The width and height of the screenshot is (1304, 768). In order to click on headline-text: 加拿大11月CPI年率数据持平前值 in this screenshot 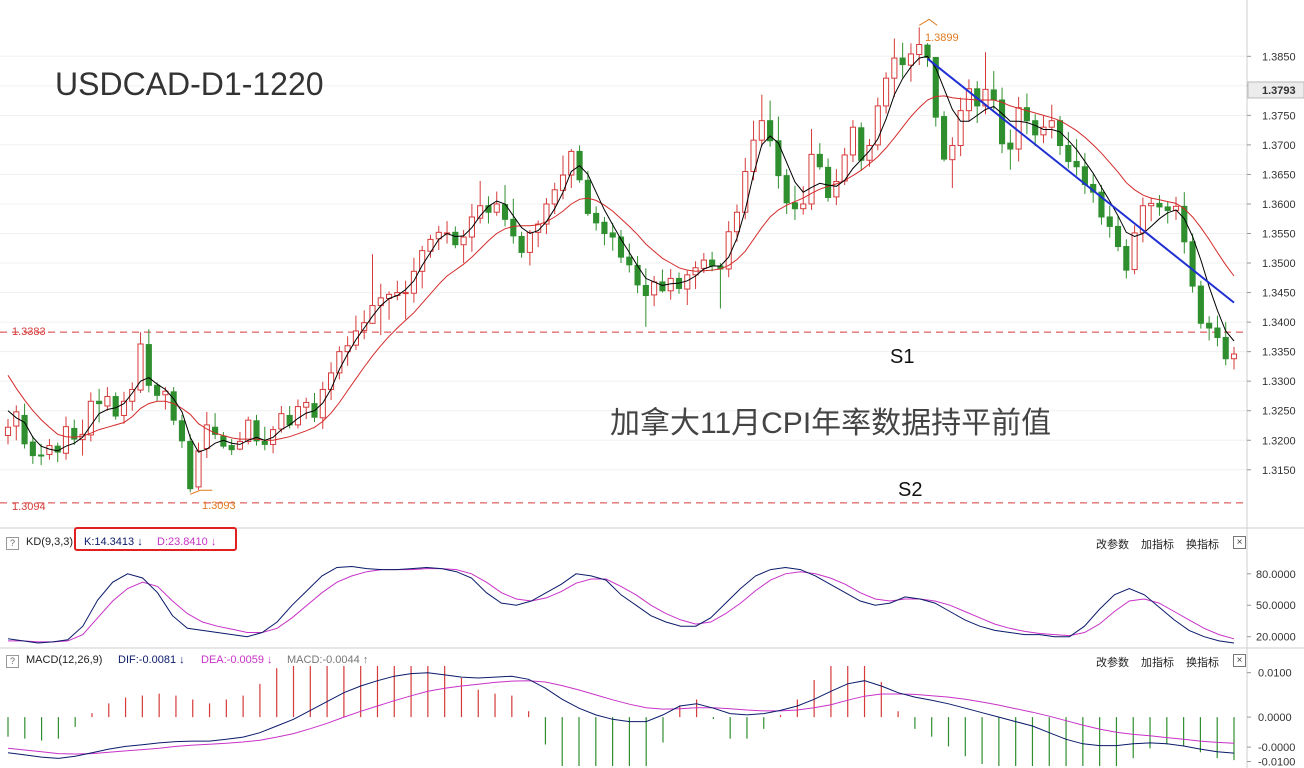, I will do `click(830, 423)`.